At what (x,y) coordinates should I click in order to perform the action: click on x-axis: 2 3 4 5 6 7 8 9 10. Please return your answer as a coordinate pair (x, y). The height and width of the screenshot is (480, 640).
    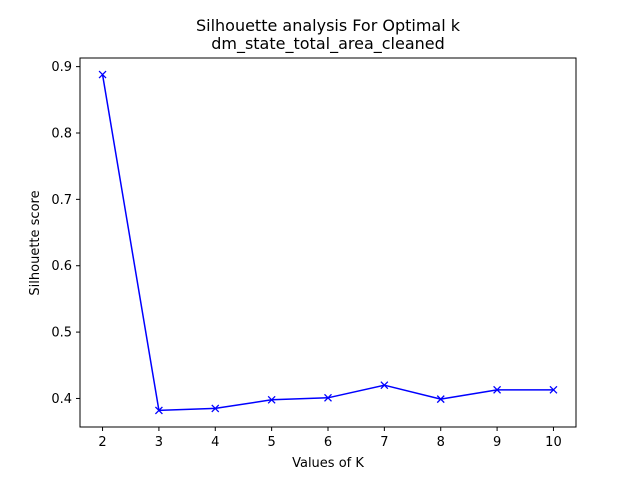
    Looking at the image, I should click on (330, 438).